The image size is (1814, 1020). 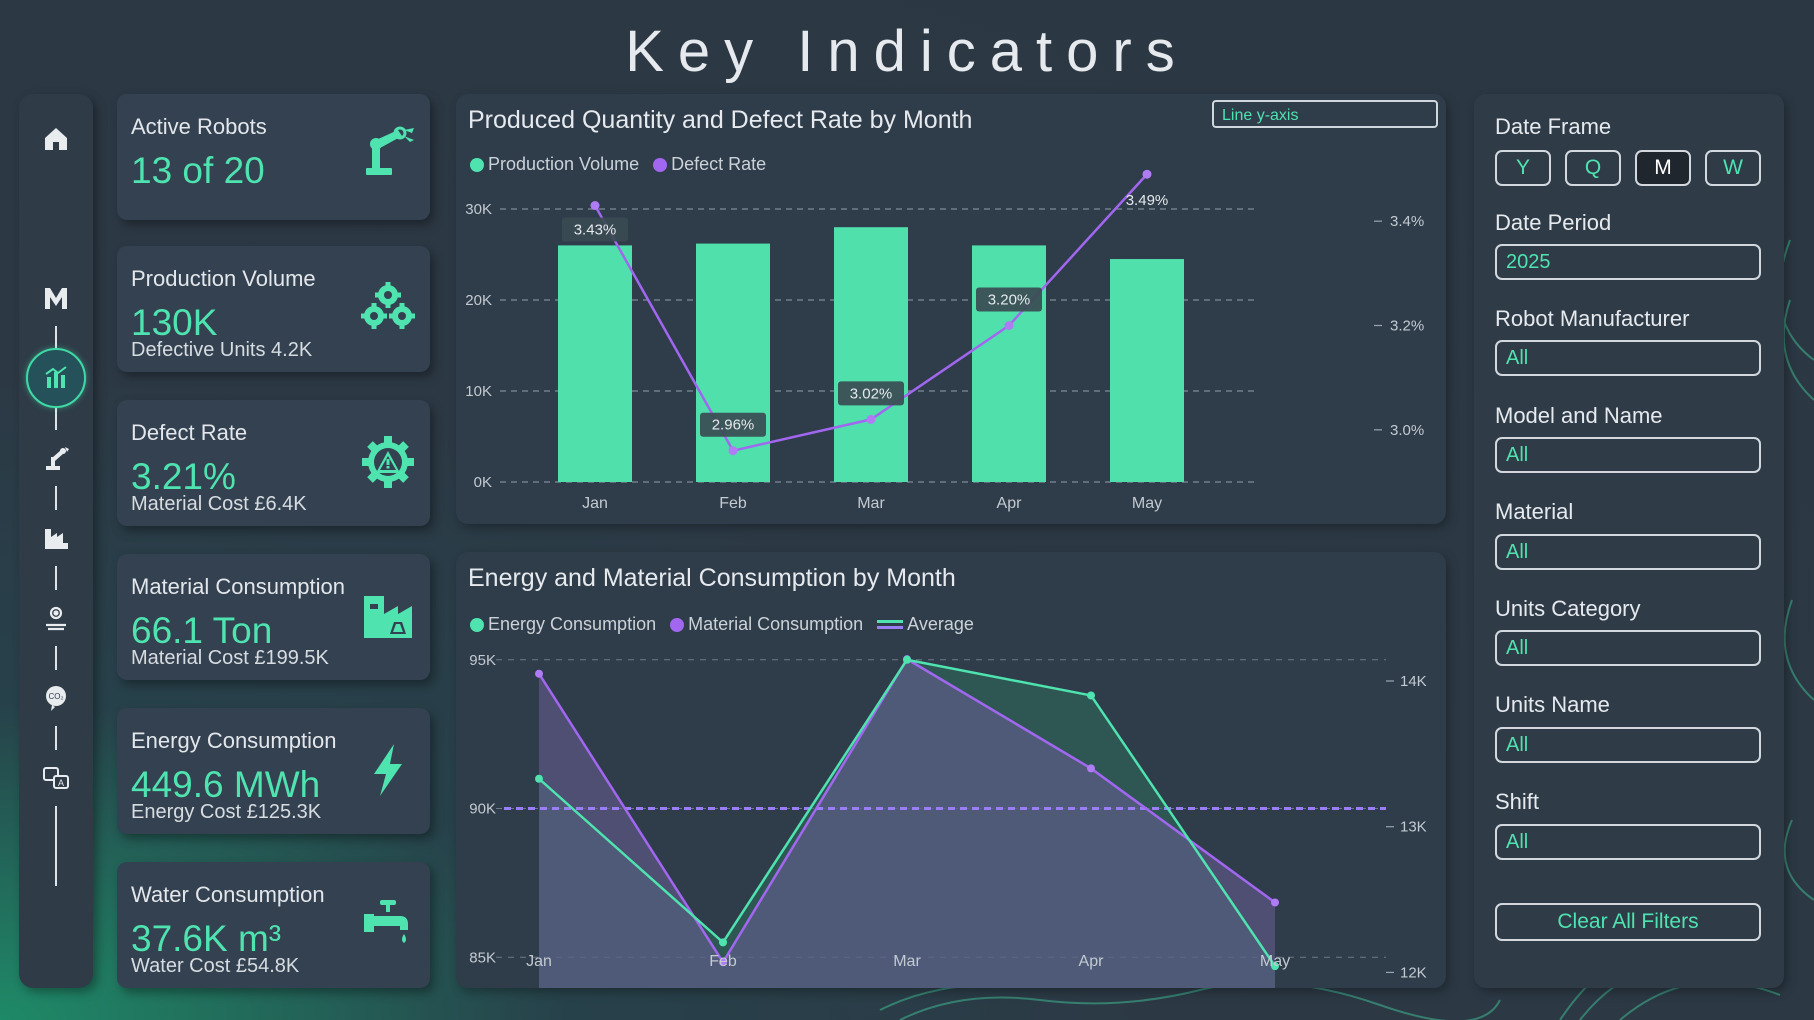 What do you see at coordinates (709, 164) in the screenshot?
I see `legend-item-defect-rate: Defect Rate` at bounding box center [709, 164].